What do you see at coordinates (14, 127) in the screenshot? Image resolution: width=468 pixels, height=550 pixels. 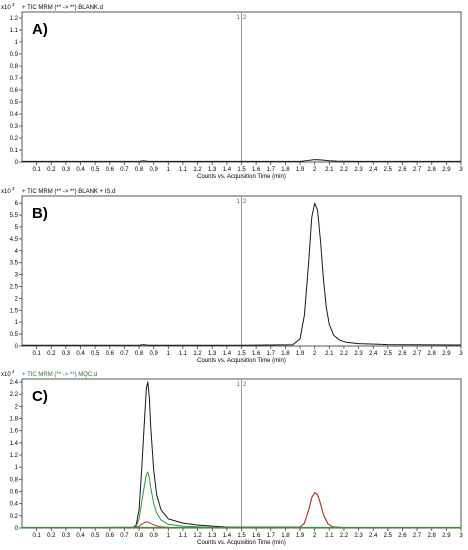 I see `y-tick-label: 0.3` at bounding box center [14, 127].